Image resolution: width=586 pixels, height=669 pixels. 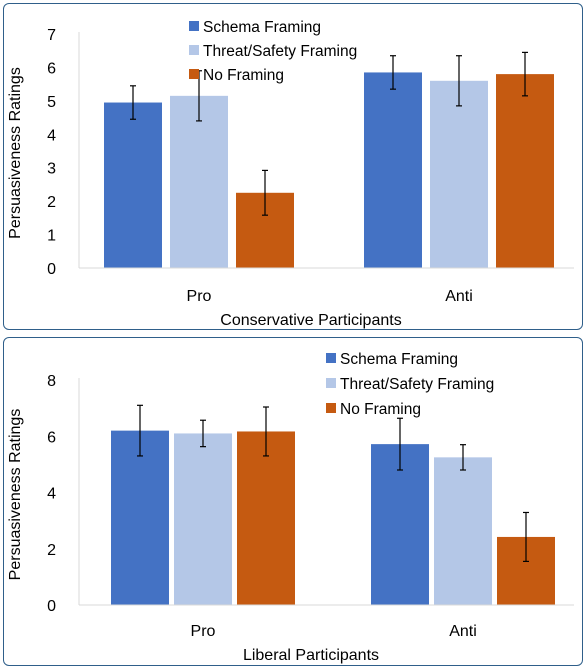 I want to click on y-tick-label: 3, so click(x=51, y=169).